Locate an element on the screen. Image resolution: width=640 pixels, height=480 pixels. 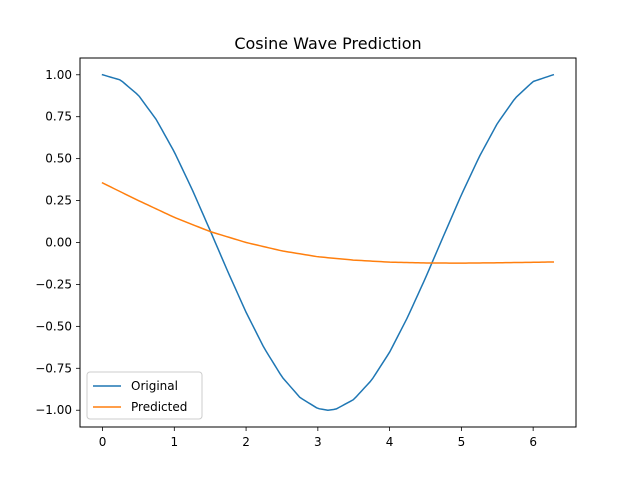
y-tick-label: 0.75 is located at coordinates (58, 117).